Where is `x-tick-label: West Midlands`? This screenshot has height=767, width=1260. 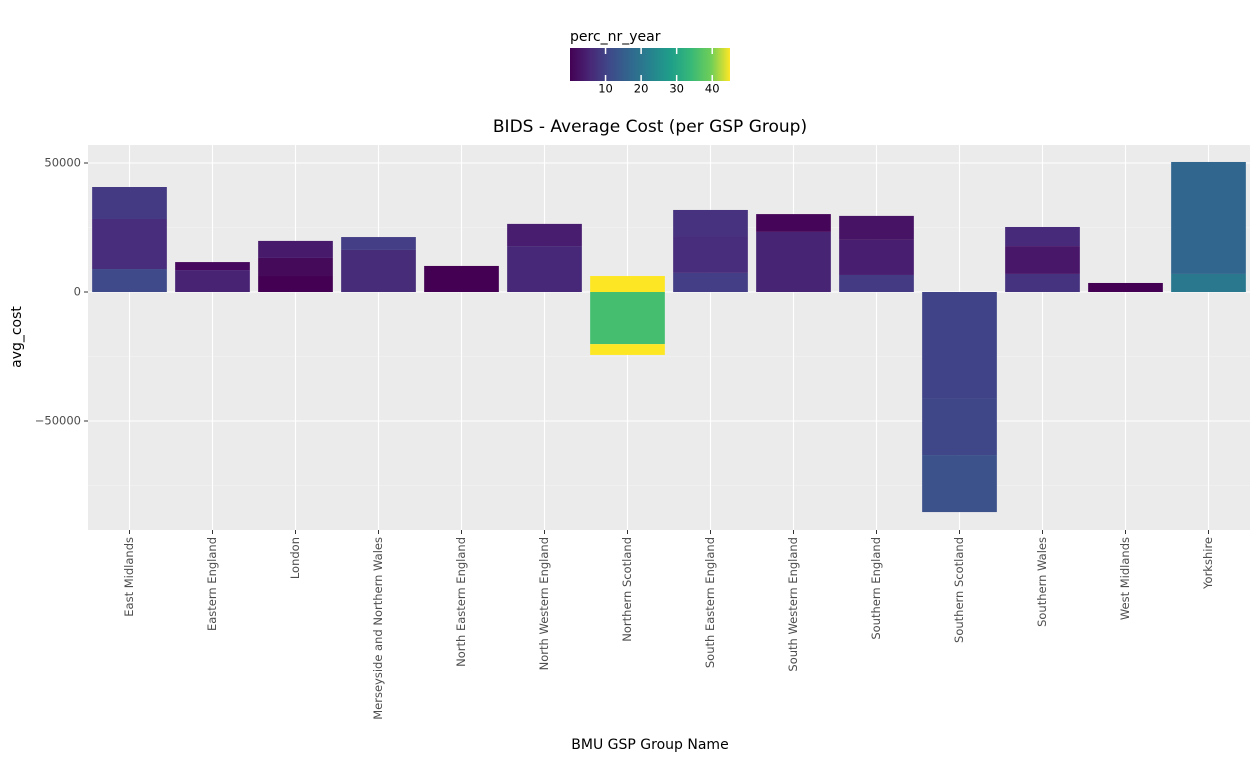 x-tick-label: West Midlands is located at coordinates (1125, 578).